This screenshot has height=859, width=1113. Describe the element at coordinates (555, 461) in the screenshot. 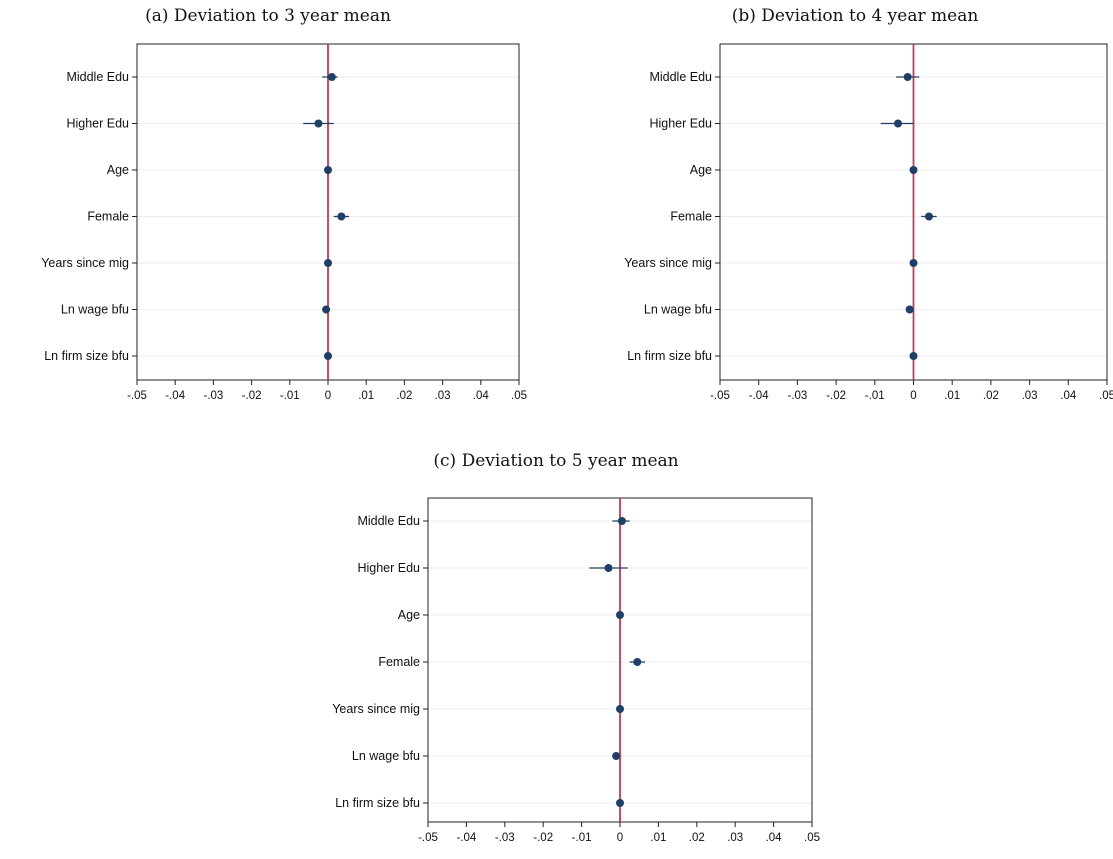

I see `panel-c-caption: (c) Deviation to 5 year mean` at that location.